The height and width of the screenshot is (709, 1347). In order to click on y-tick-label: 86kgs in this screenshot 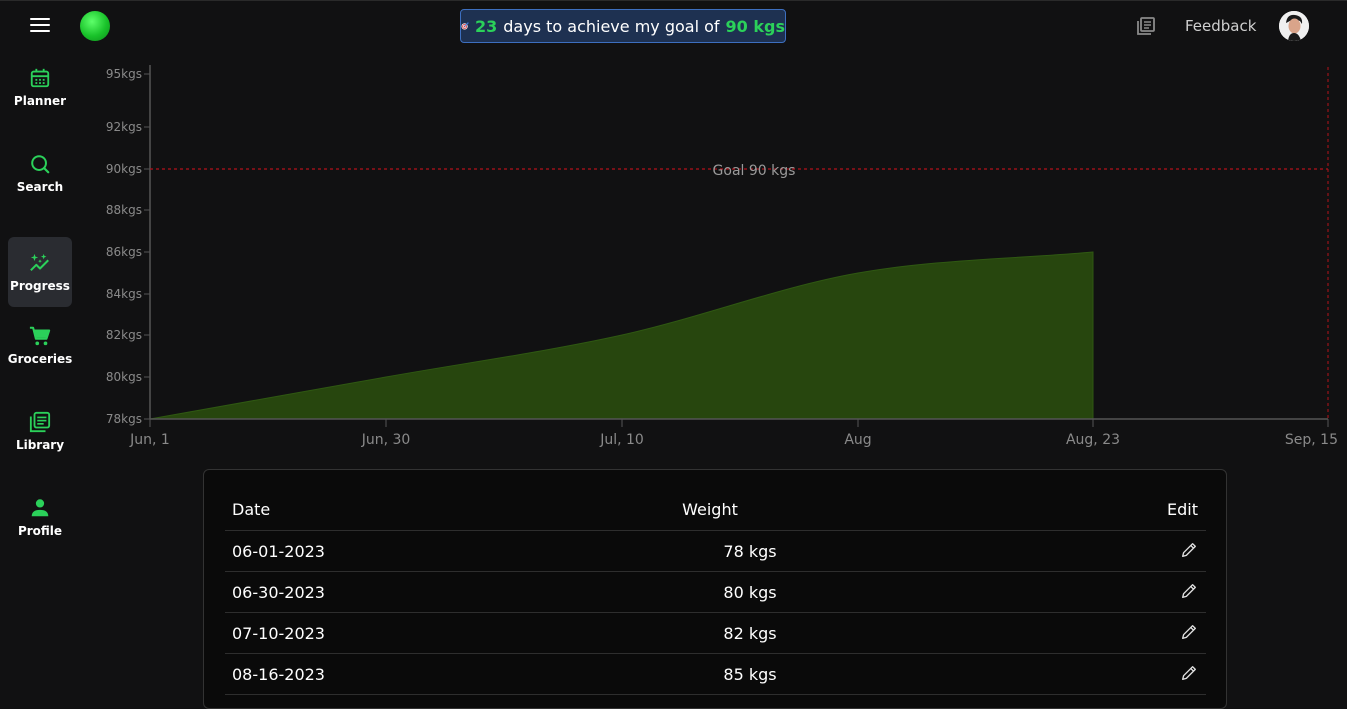, I will do `click(124, 252)`.